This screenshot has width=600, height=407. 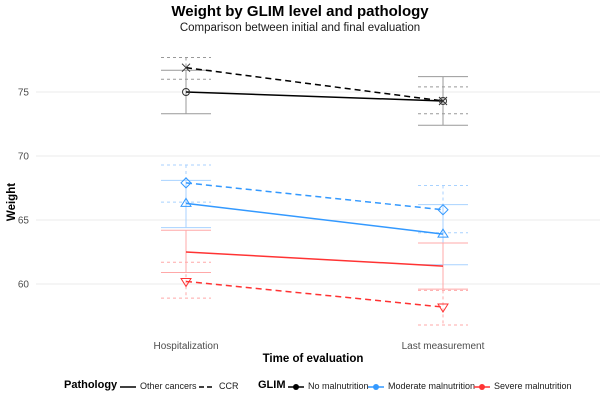 What do you see at coordinates (24, 93) in the screenshot?
I see `y-tick-label: 75` at bounding box center [24, 93].